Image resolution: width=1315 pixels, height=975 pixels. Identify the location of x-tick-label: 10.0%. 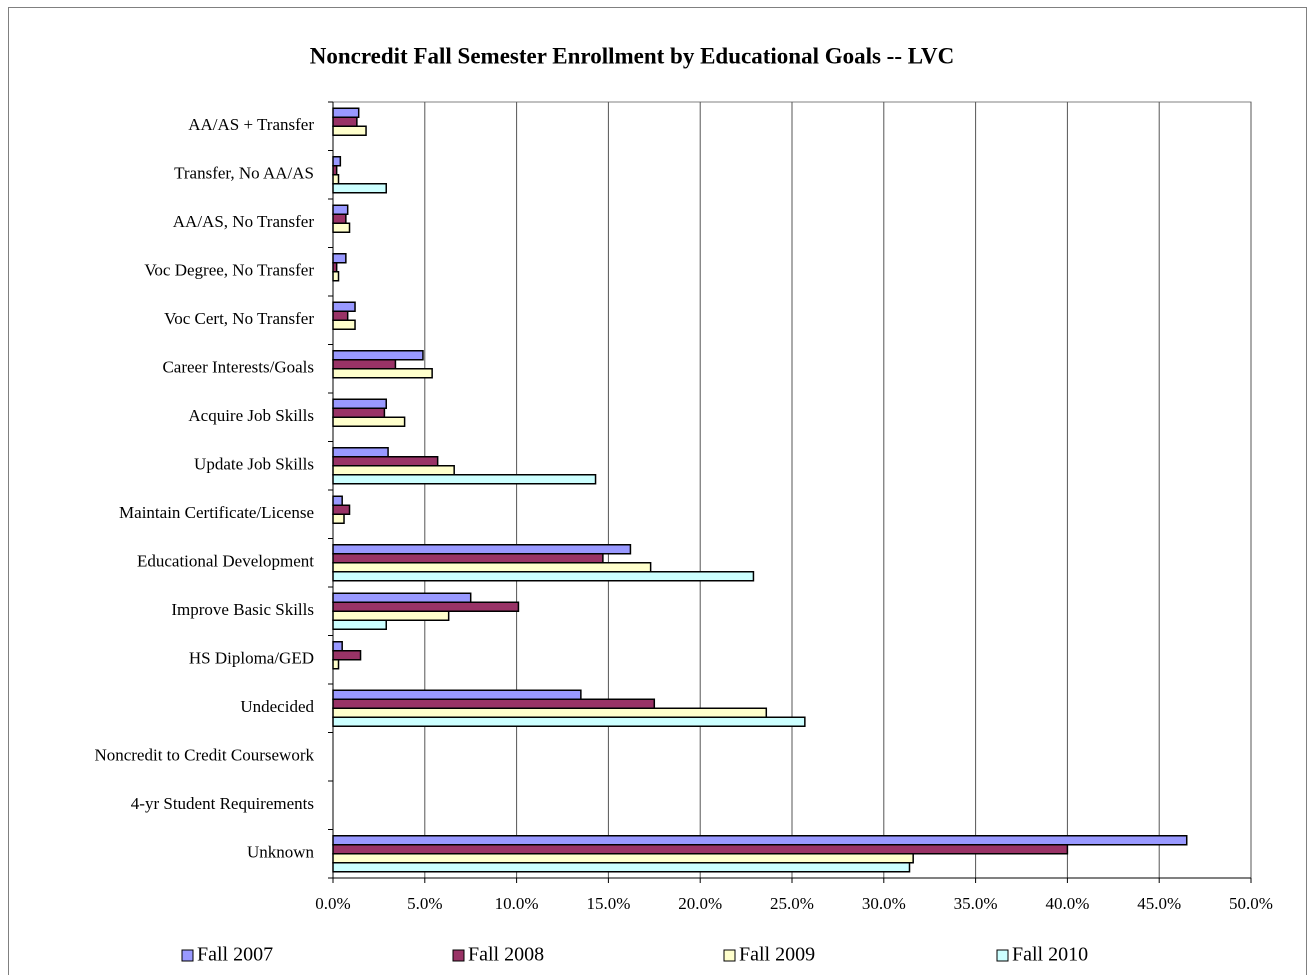
(517, 903).